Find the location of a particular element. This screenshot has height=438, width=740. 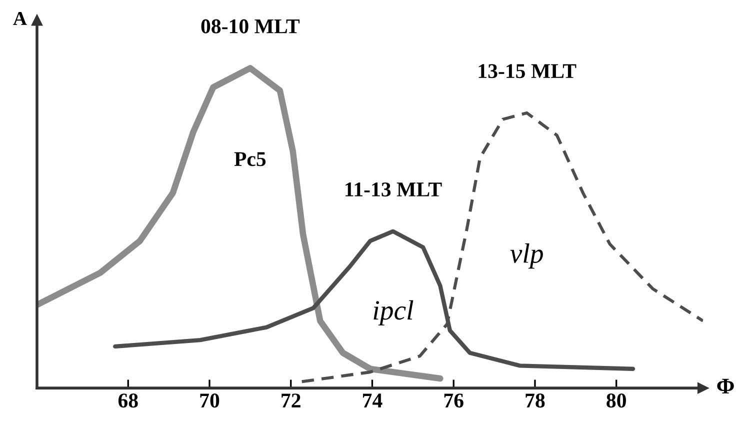

x-tick-label: 72 is located at coordinates (291, 401).